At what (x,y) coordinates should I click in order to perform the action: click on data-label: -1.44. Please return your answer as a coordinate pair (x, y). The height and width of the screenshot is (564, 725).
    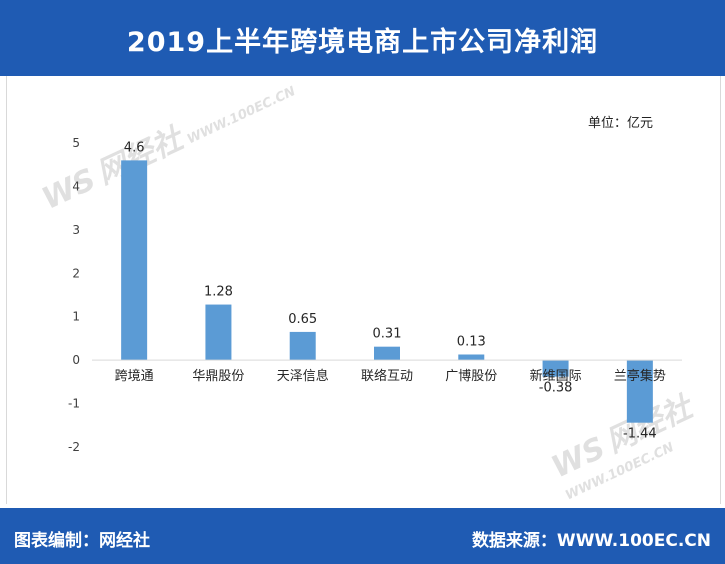
    Looking at the image, I should click on (640, 434).